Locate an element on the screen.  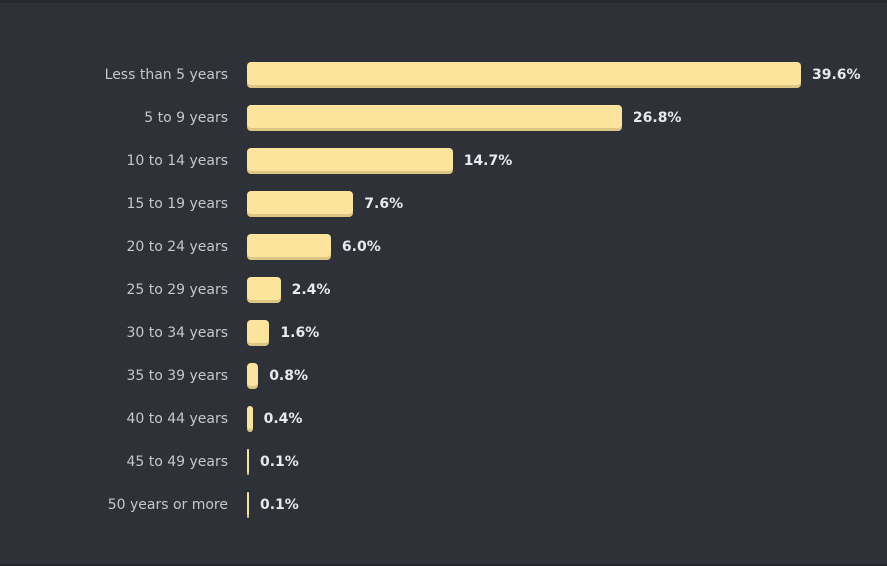
bar-row: 20 to 24 years 6.0% is located at coordinates (443, 246).